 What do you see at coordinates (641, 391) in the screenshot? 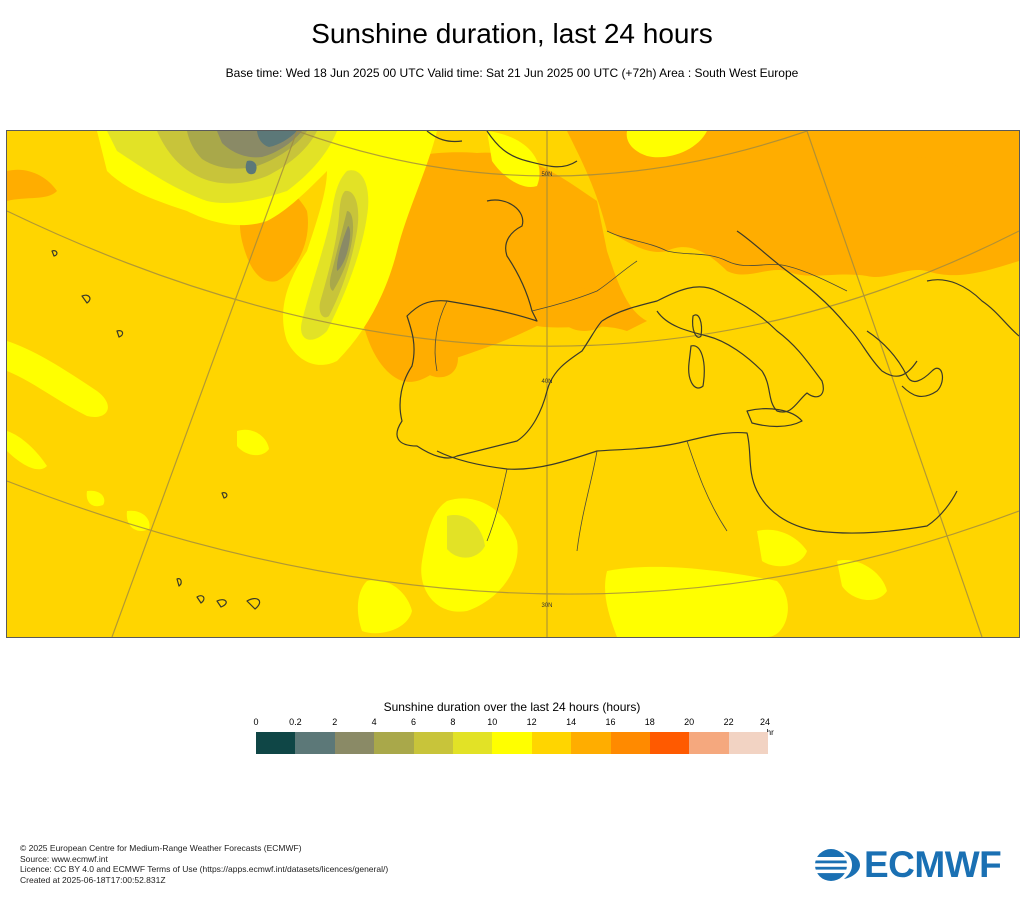
I see `borders` at bounding box center [641, 391].